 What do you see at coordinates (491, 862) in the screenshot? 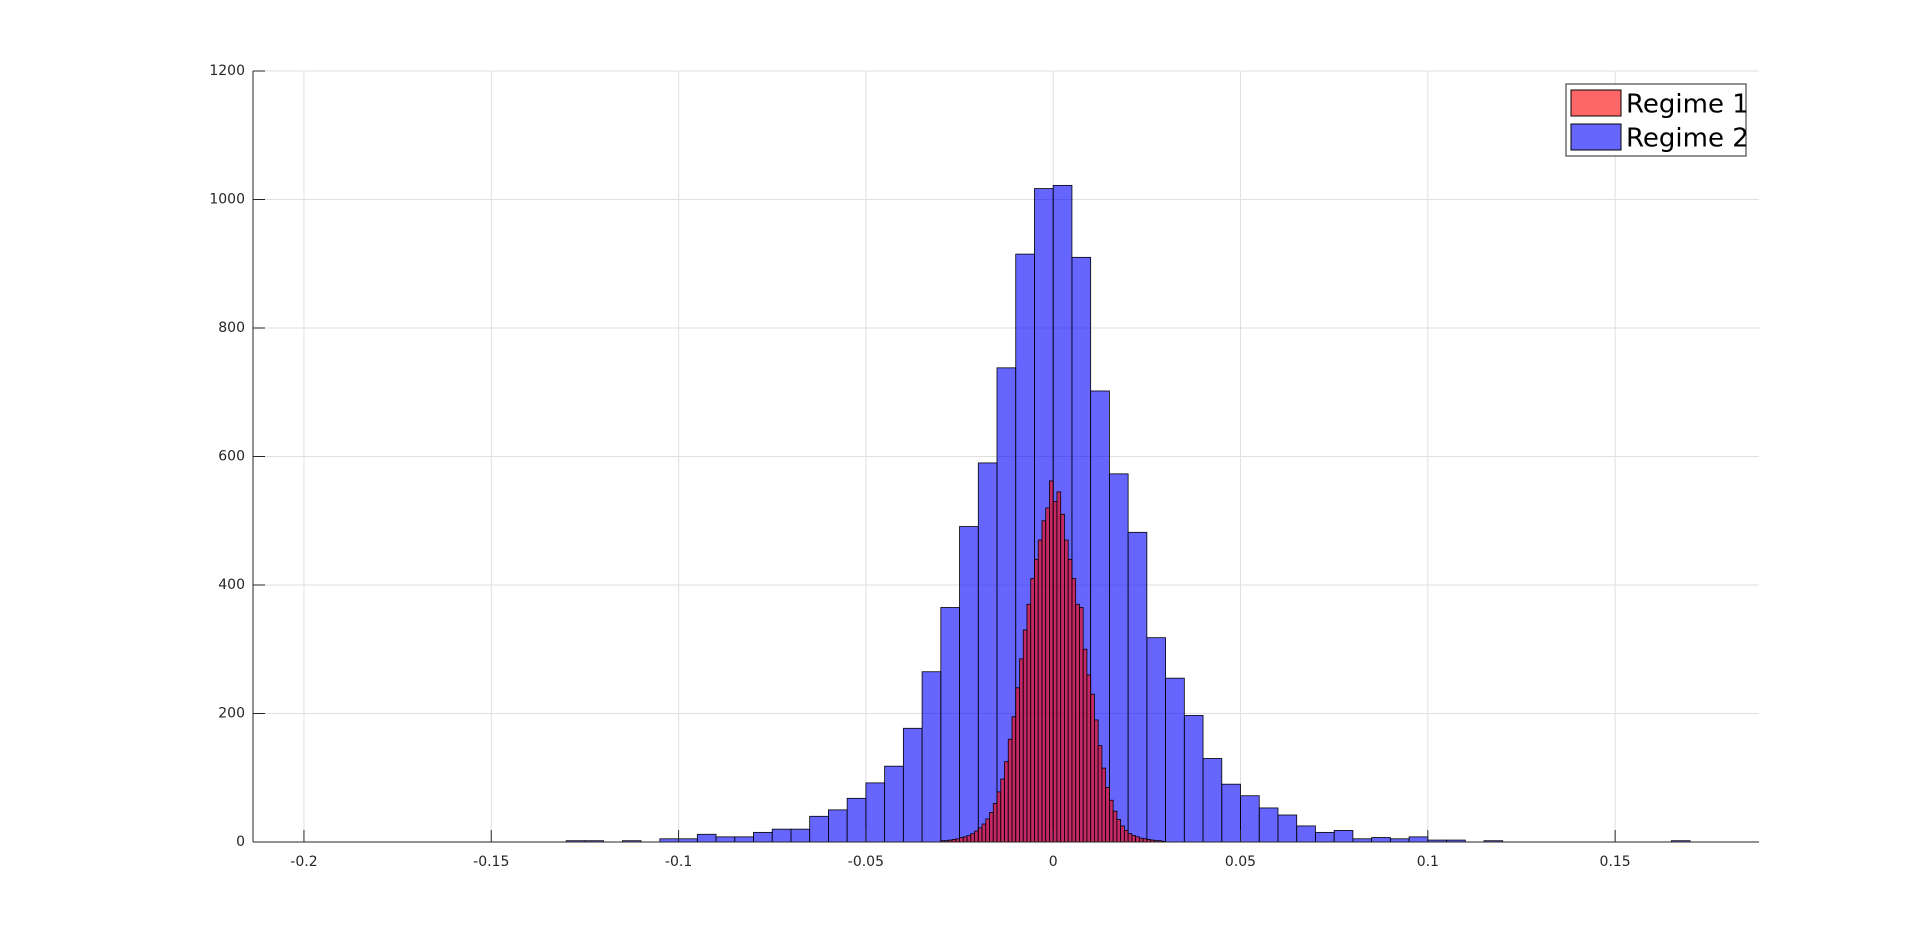
I see `x-tick-label: -0.15` at bounding box center [491, 862].